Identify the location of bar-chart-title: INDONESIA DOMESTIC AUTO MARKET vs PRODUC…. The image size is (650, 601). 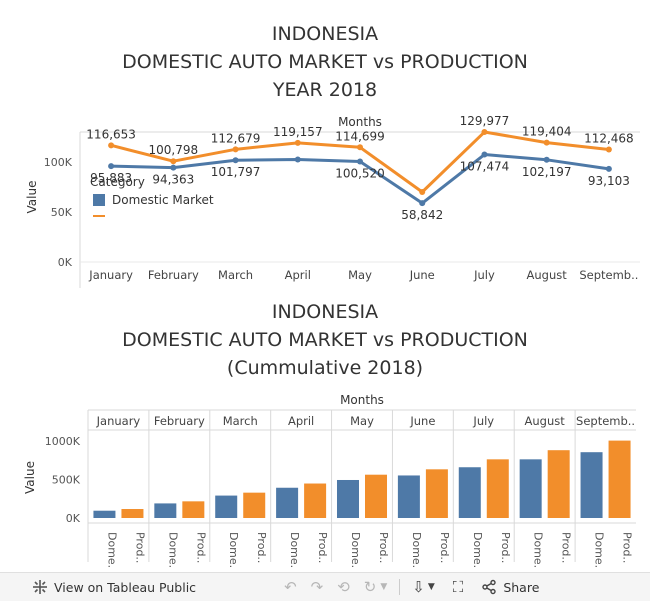
(325, 340).